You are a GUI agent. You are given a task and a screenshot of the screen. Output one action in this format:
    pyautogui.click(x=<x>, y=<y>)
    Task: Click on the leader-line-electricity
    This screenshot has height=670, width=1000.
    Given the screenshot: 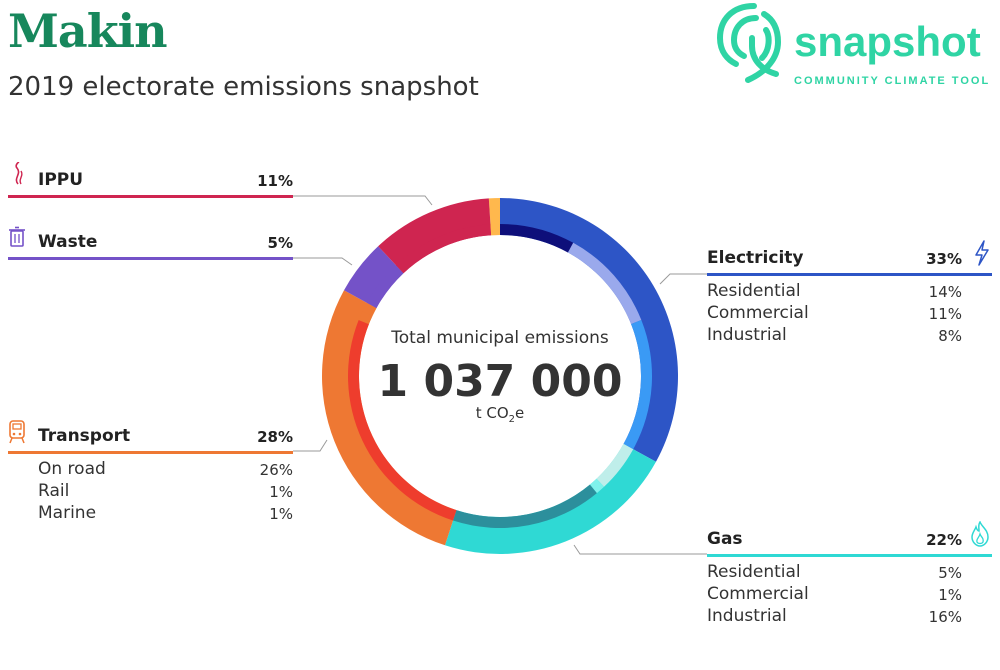 What is the action you would take?
    pyautogui.click(x=683, y=279)
    